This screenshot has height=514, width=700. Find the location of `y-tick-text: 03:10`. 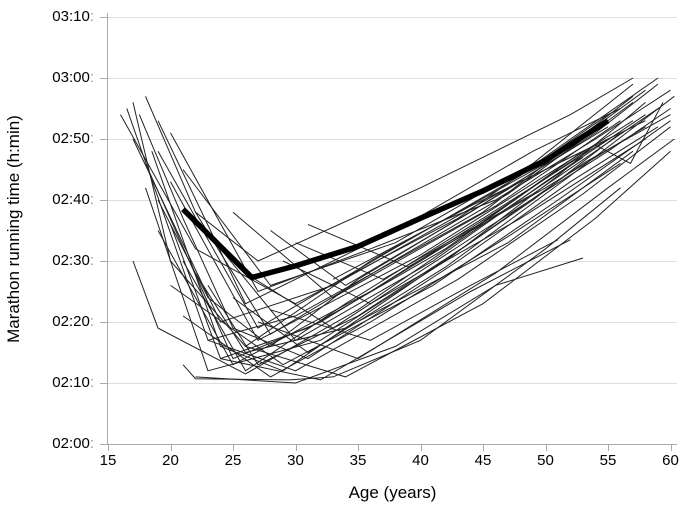

y-tick-text: 03:10 is located at coordinates (71, 16).